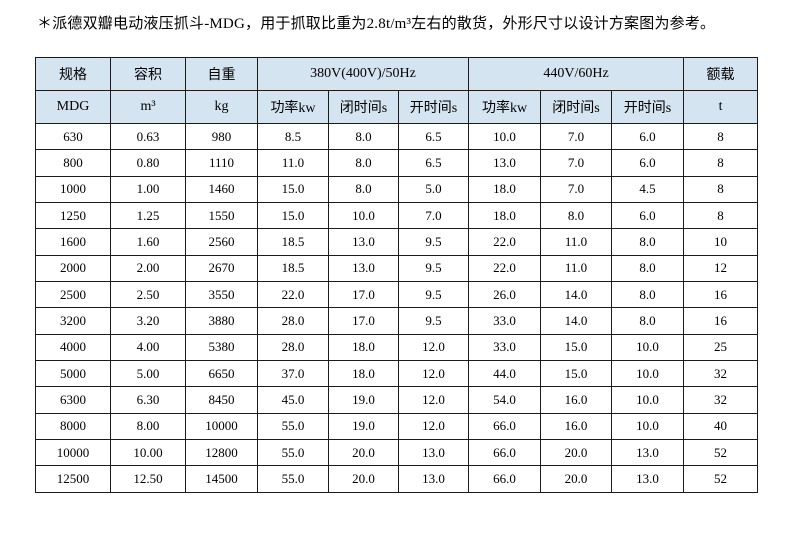  I want to click on header-group-cell: 额载, so click(721, 74).